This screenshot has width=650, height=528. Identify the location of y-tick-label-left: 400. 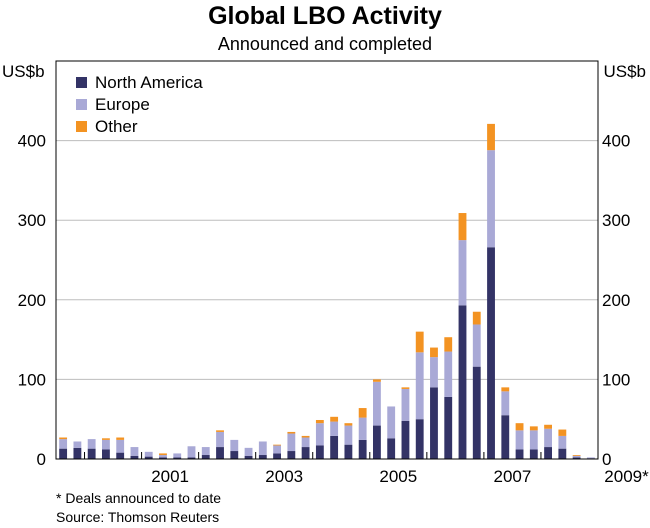
(32, 141).